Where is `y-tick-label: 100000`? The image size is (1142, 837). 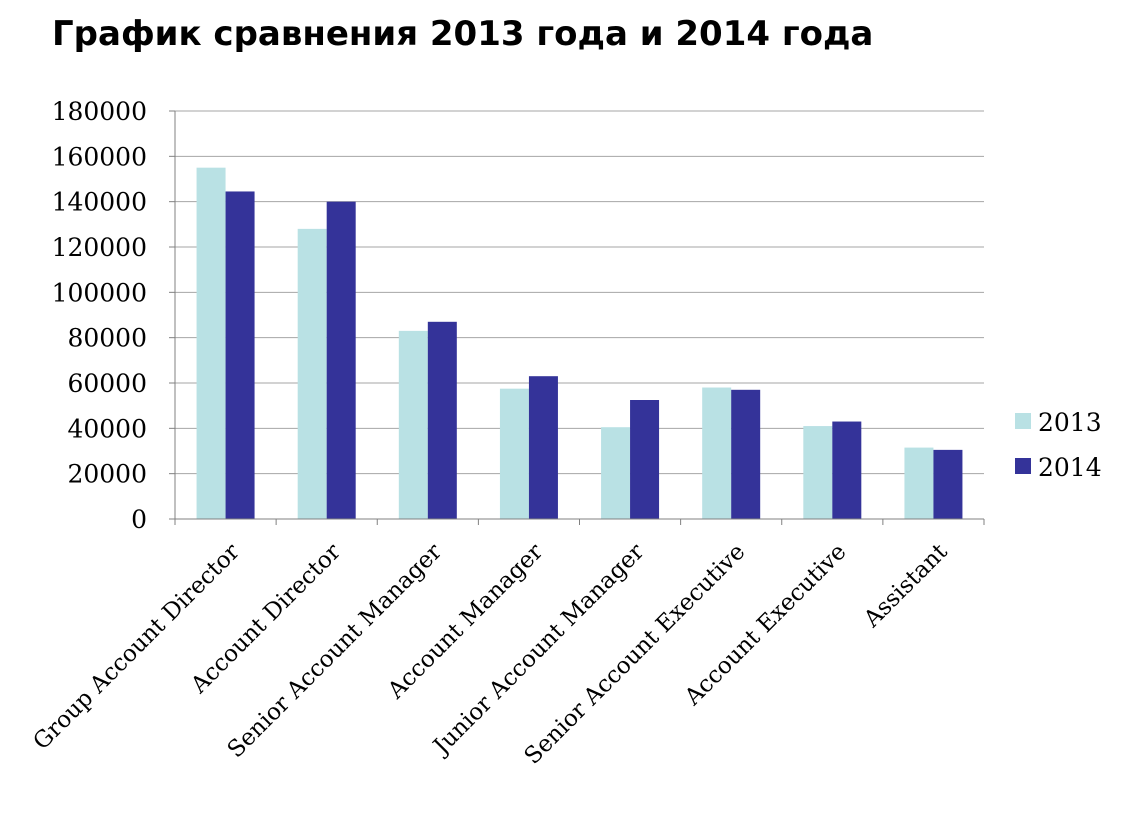 y-tick-label: 100000 is located at coordinates (99, 292).